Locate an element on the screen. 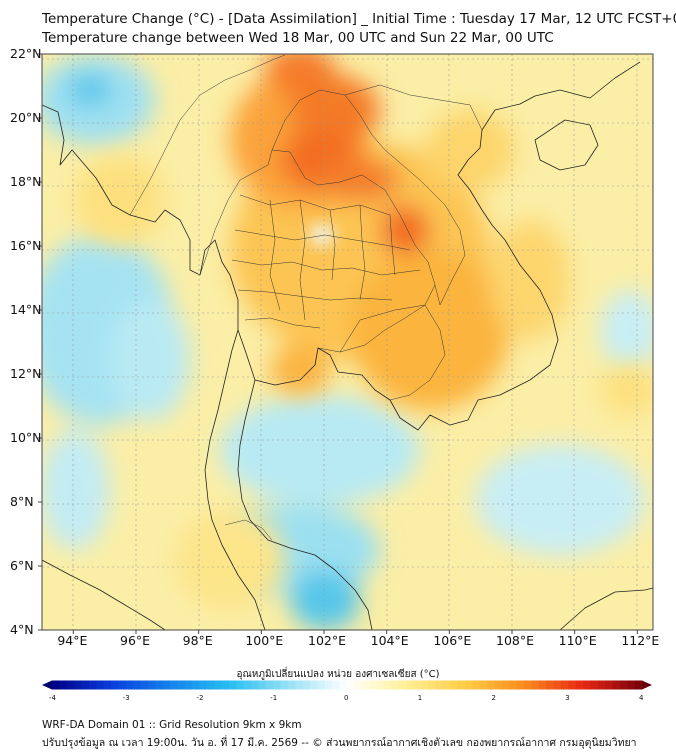 Image resolution: width=676 pixels, height=756 pixels. province-lines is located at coordinates (326, 261).